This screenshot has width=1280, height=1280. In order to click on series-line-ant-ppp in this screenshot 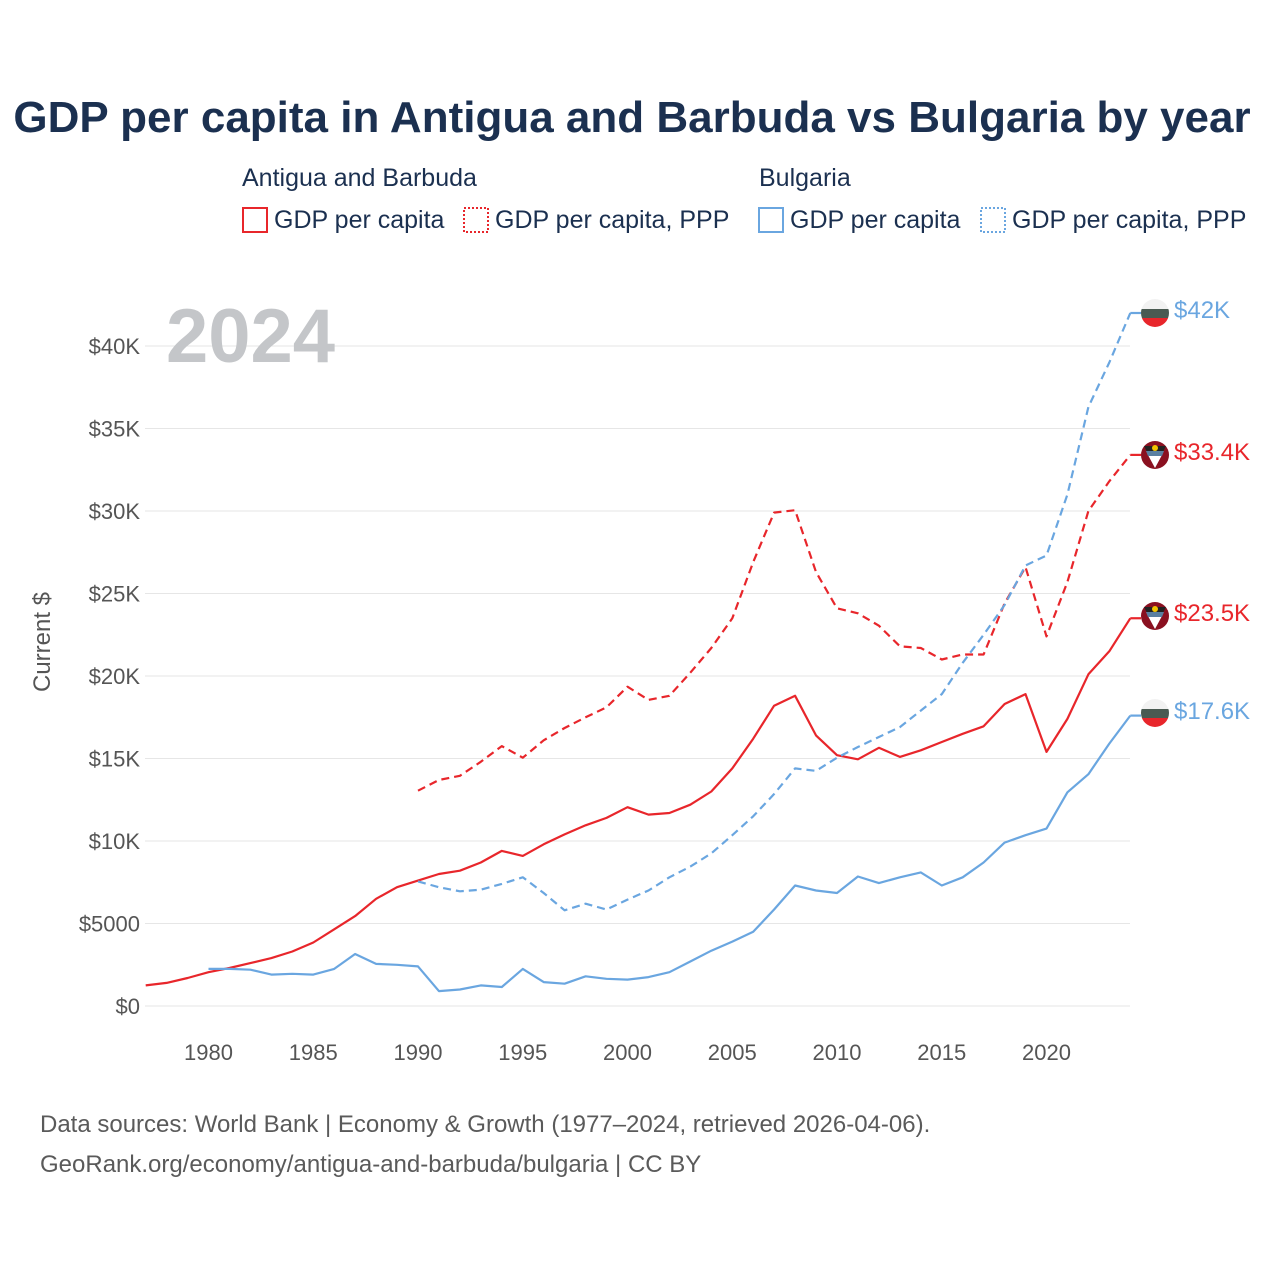, I will do `click(774, 623)`.